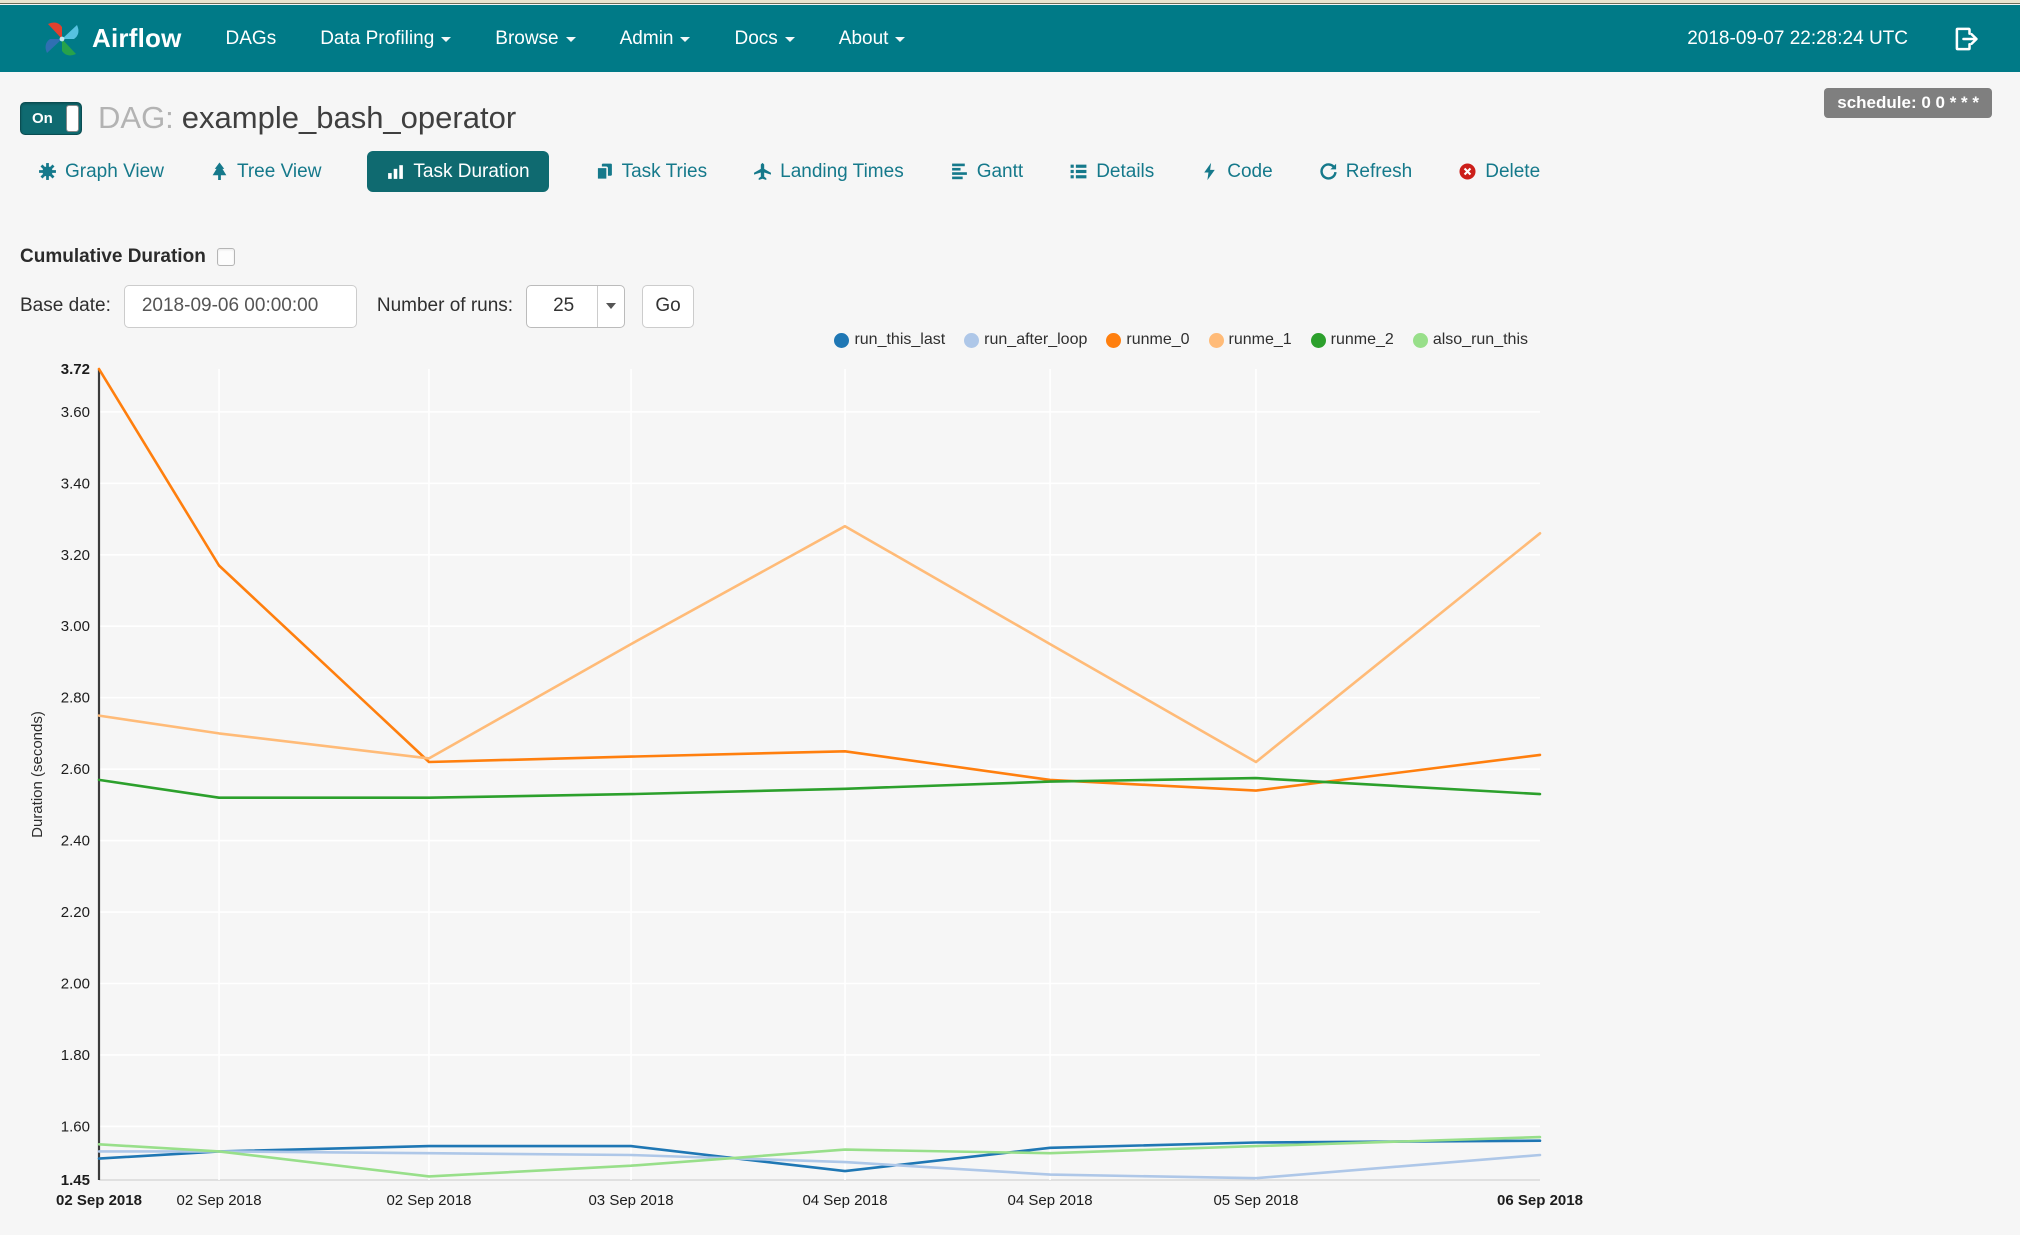 This screenshot has width=2020, height=1235. I want to click on burst-icon, so click(47, 171).